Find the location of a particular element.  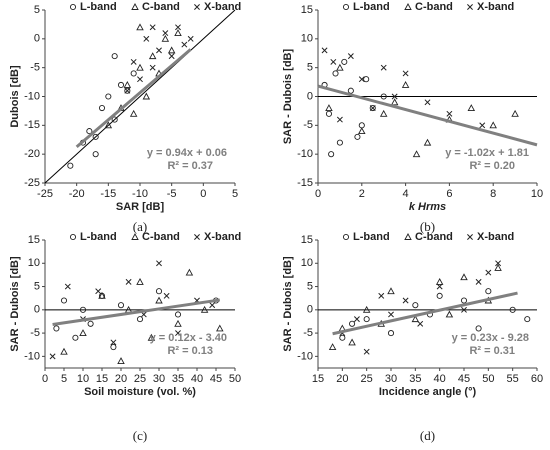

x-tick-label: 4 is located at coordinates (406, 194).